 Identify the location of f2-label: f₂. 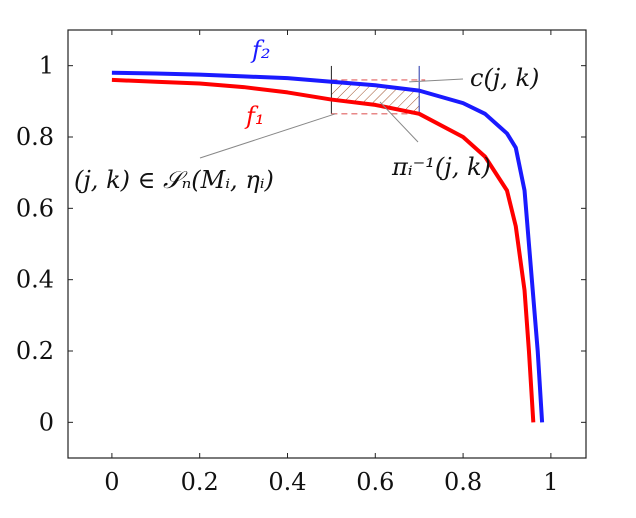
(260, 50).